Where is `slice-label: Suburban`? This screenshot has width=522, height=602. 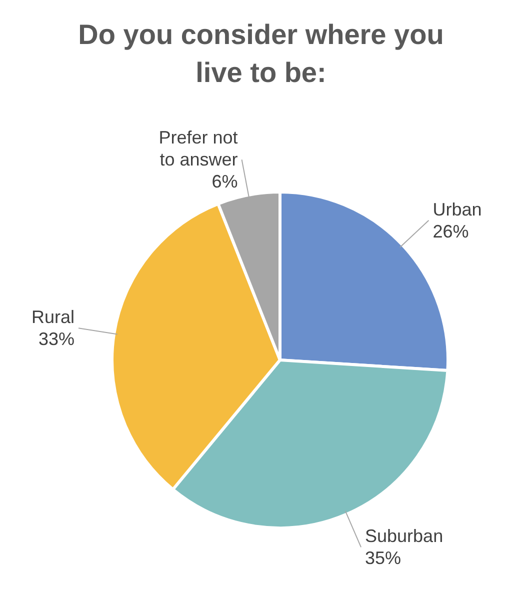 slice-label: Suburban is located at coordinates (404, 536).